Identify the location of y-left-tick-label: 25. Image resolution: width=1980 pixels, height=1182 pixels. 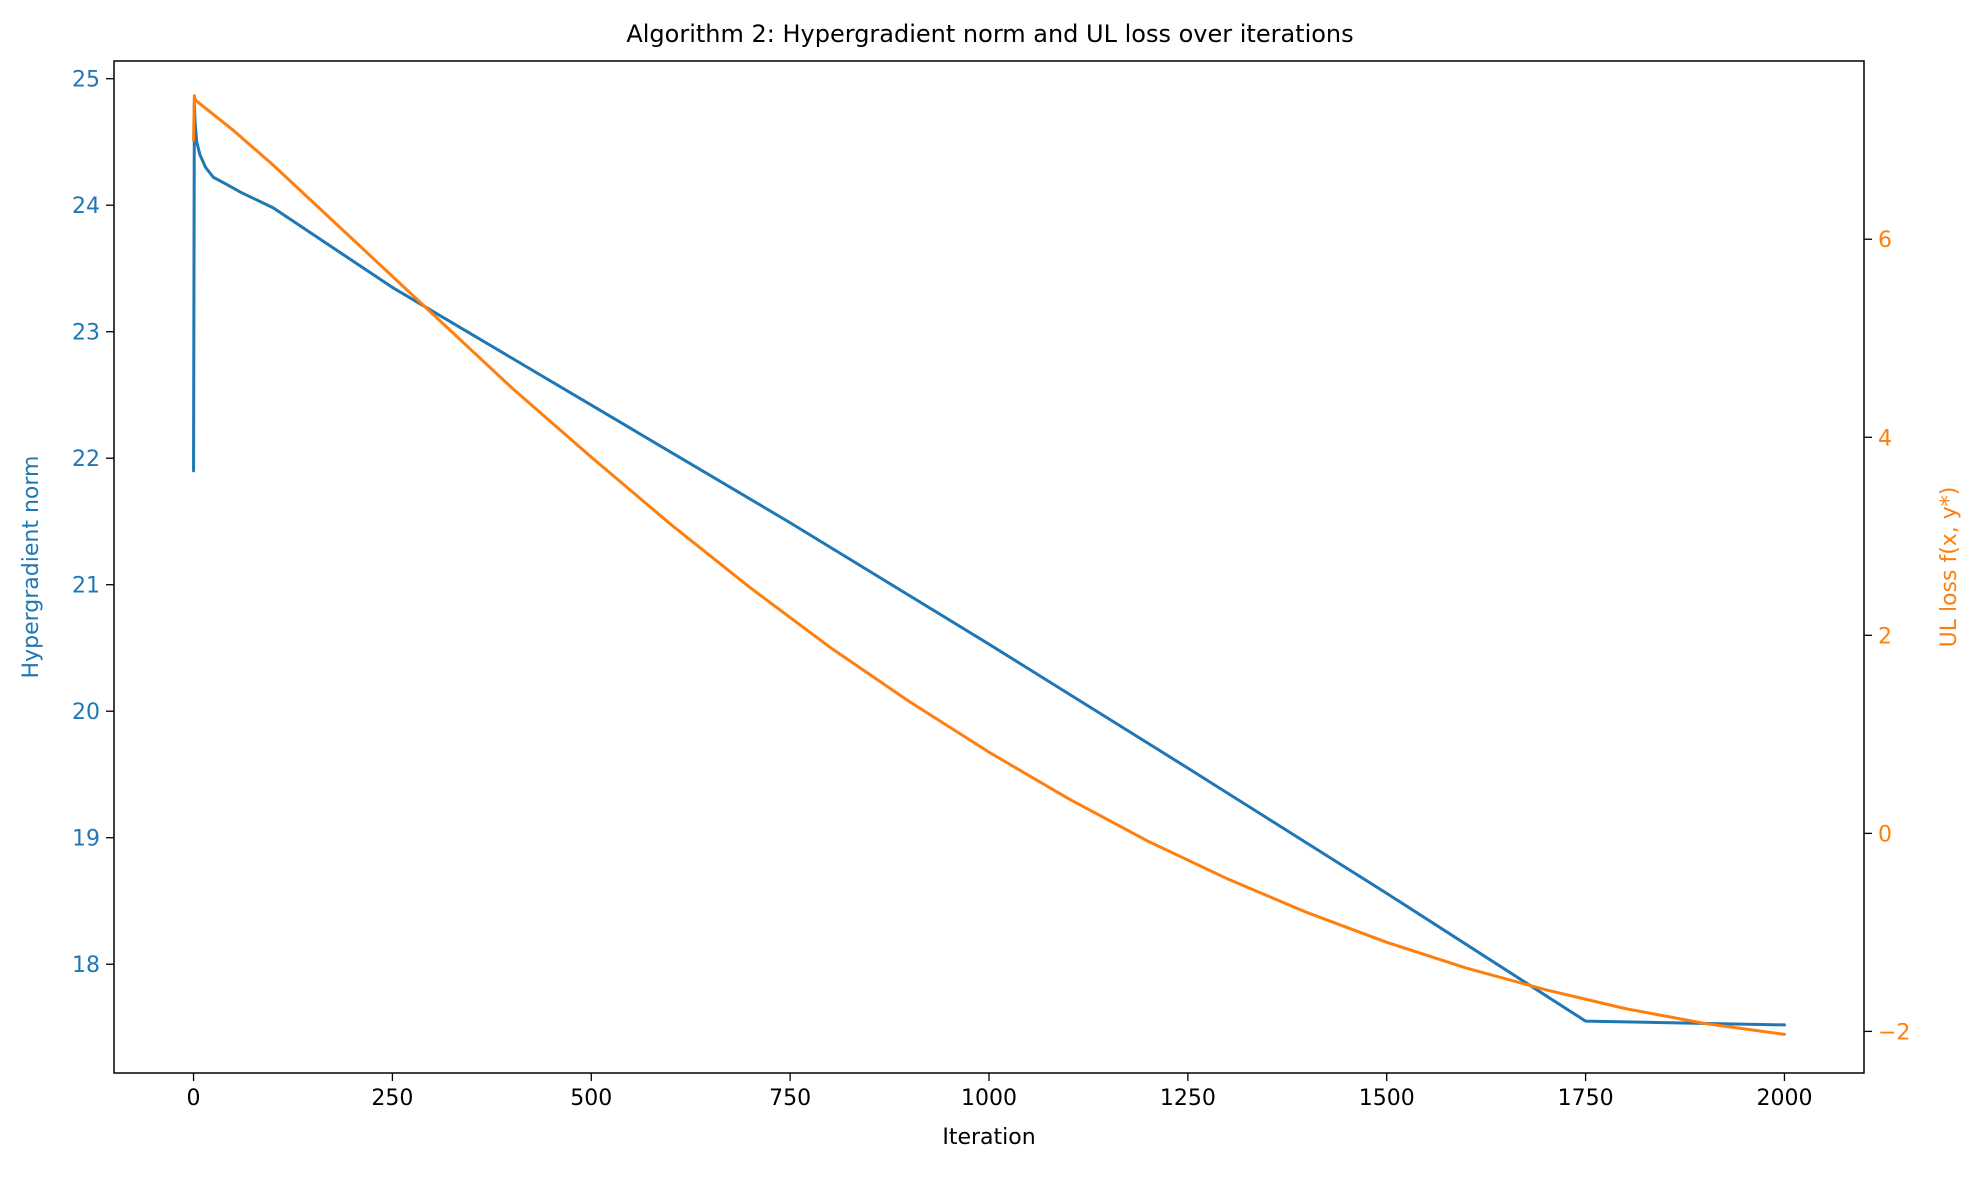
(86, 80).